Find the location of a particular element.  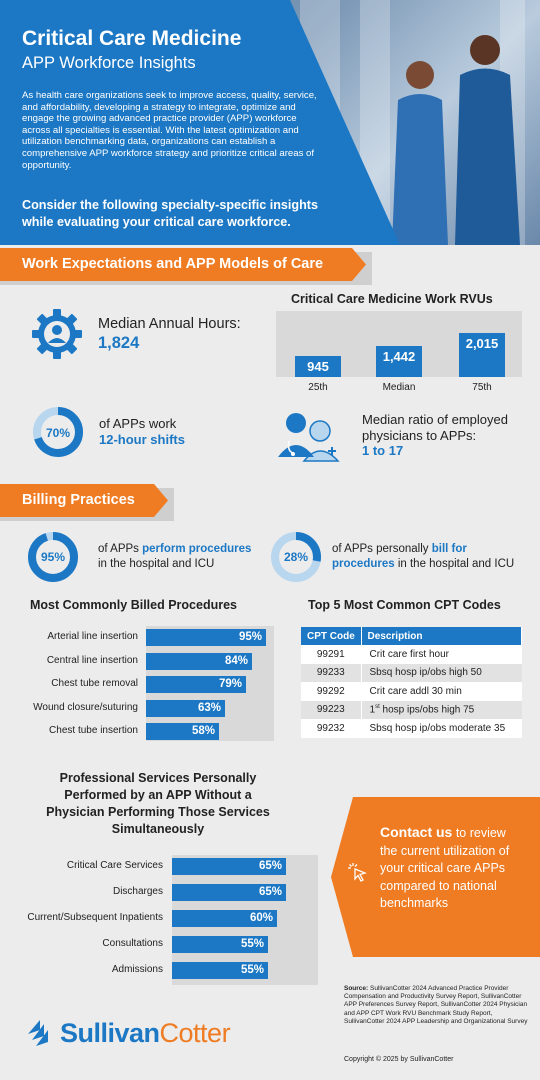

perform-percent: 95% is located at coordinates (53, 557).